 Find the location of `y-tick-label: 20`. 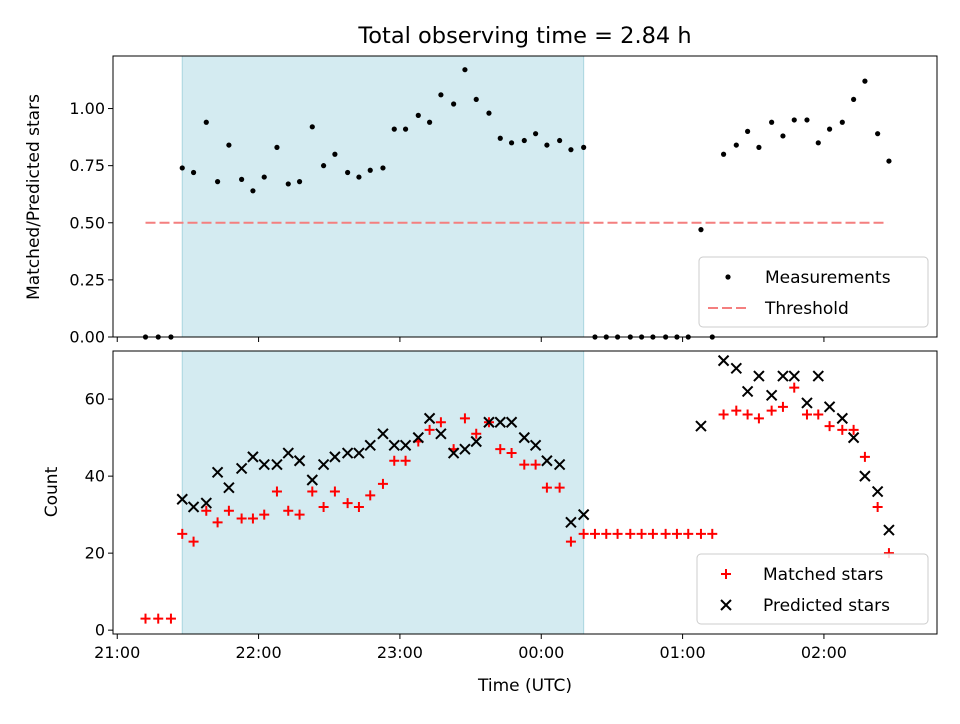

y-tick-label: 20 is located at coordinates (95, 553).